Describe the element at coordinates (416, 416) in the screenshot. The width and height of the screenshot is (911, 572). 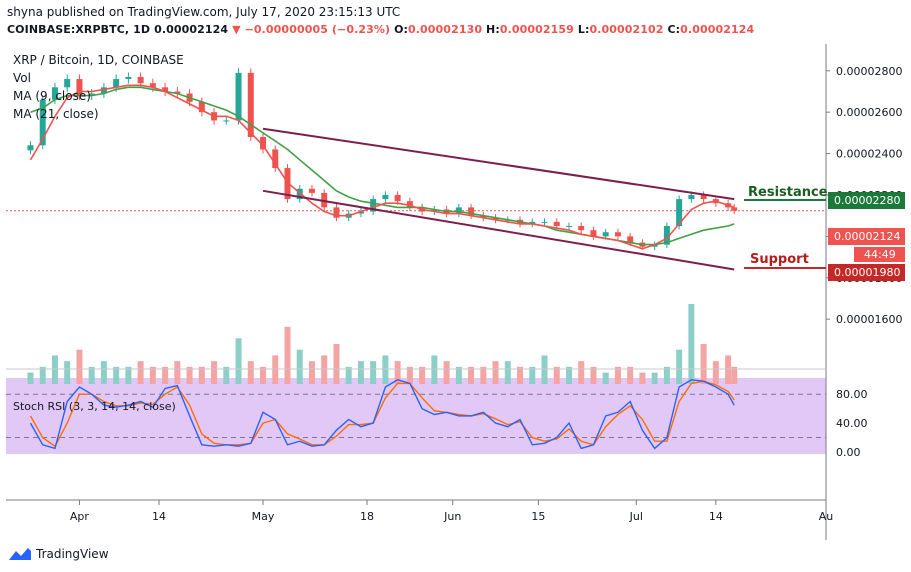
I see `stoch-band` at that location.